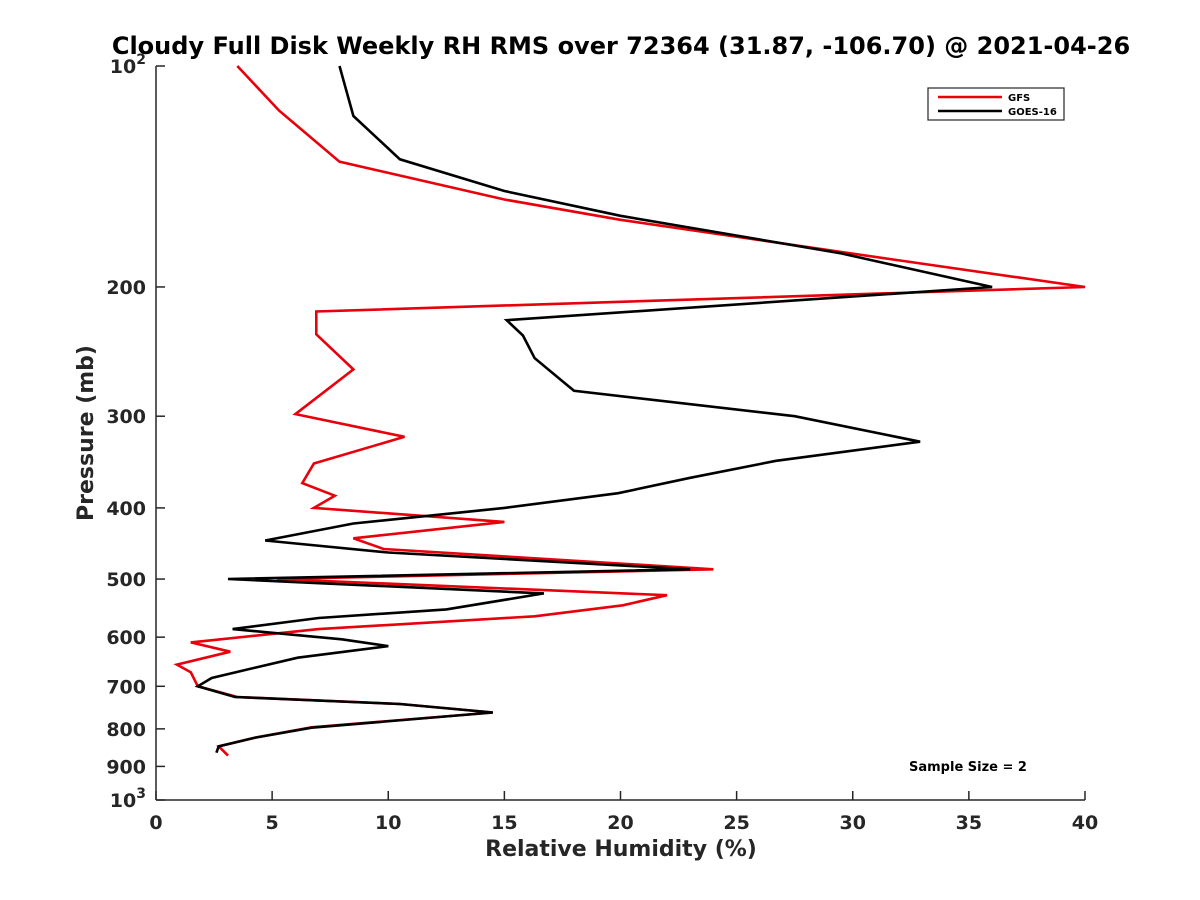 This screenshot has height=900, width=1200. Describe the element at coordinates (1019, 98) in the screenshot. I see `legend-label: GFS` at that location.